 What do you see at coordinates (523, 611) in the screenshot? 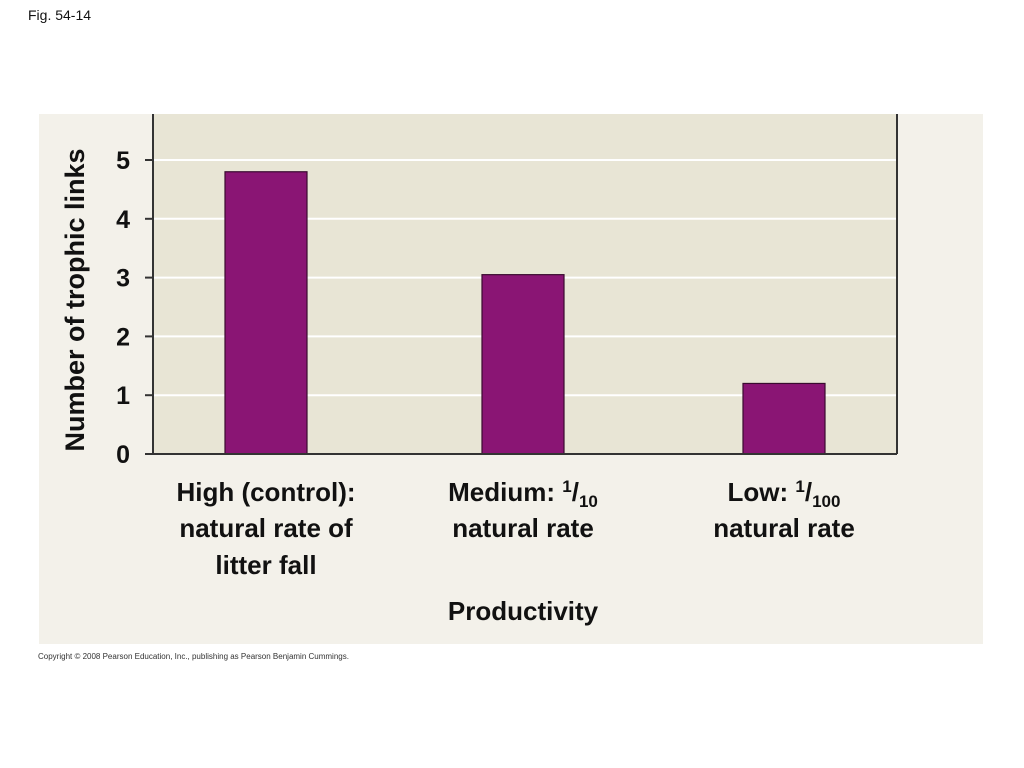
I see `x-axis-title: Productivity` at bounding box center [523, 611].